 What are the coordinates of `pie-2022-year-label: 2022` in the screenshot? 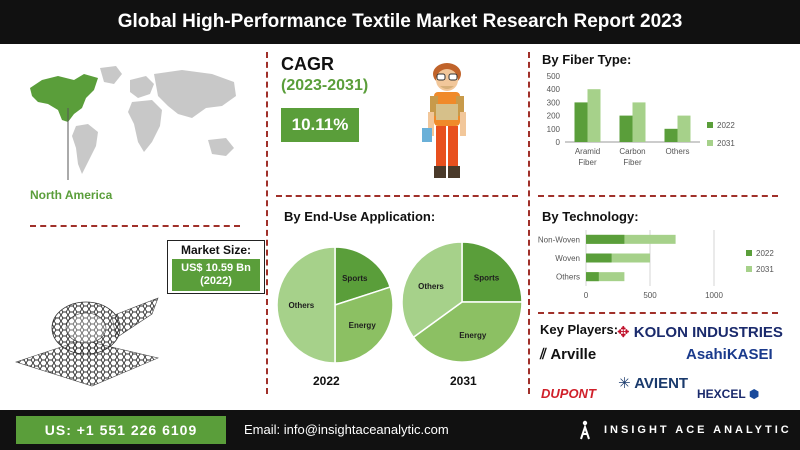 It's located at (326, 381).